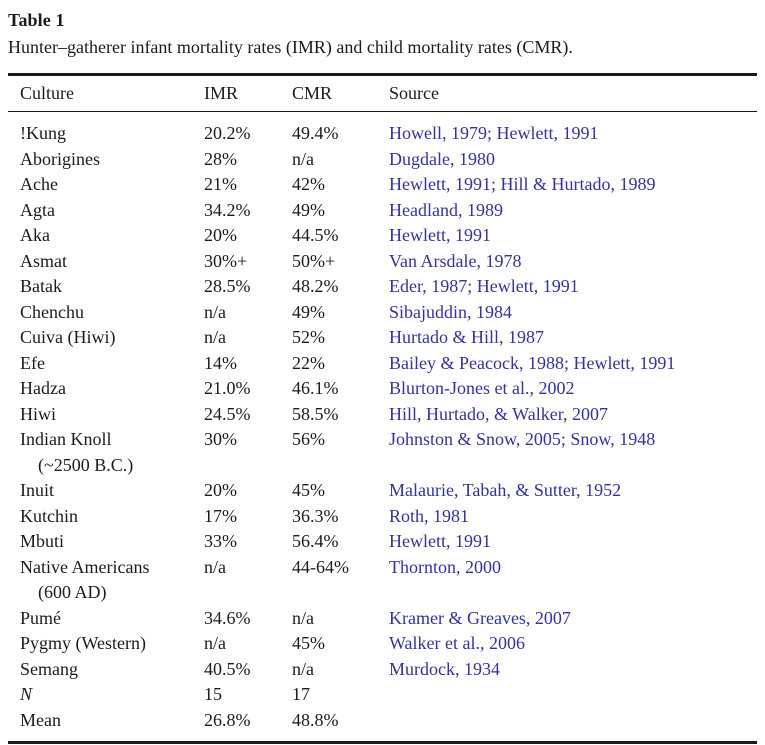  I want to click on source-citation-link: Johnston & Snow, 2005; Snow, 1948, so click(522, 439).